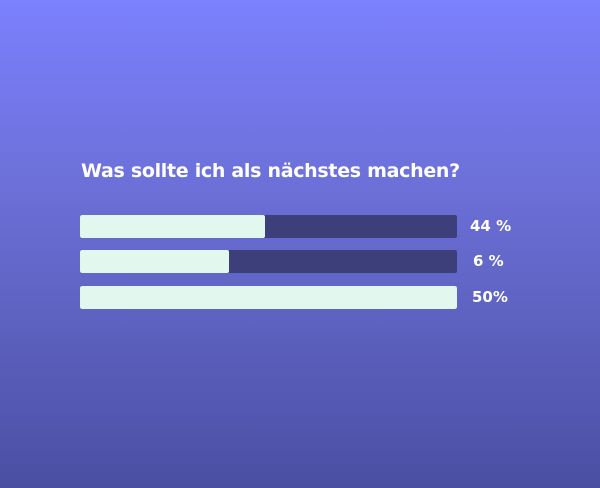 This screenshot has height=488, width=600. What do you see at coordinates (154, 261) in the screenshot?
I see `poll-option-2-fill` at bounding box center [154, 261].